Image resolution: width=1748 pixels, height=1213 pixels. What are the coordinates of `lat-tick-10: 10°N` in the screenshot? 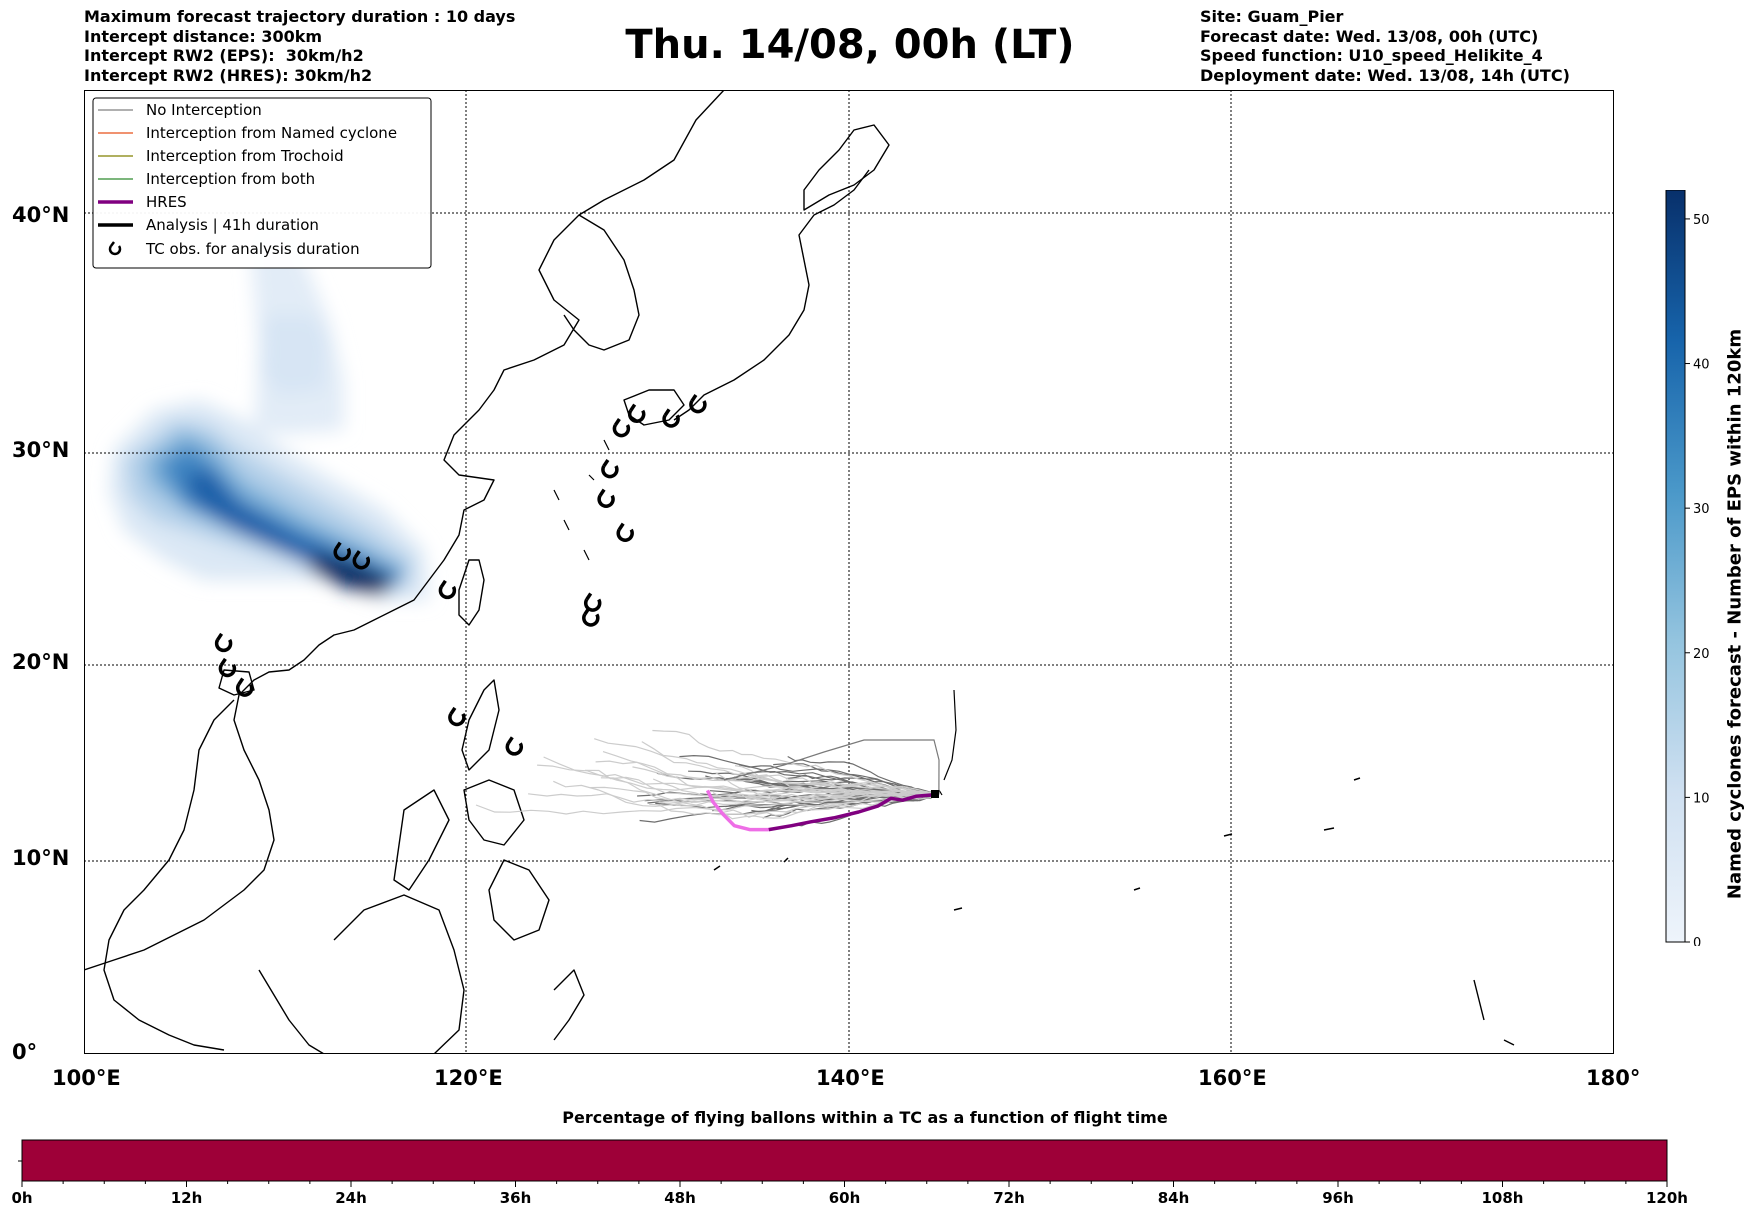 It's located at (41, 858).